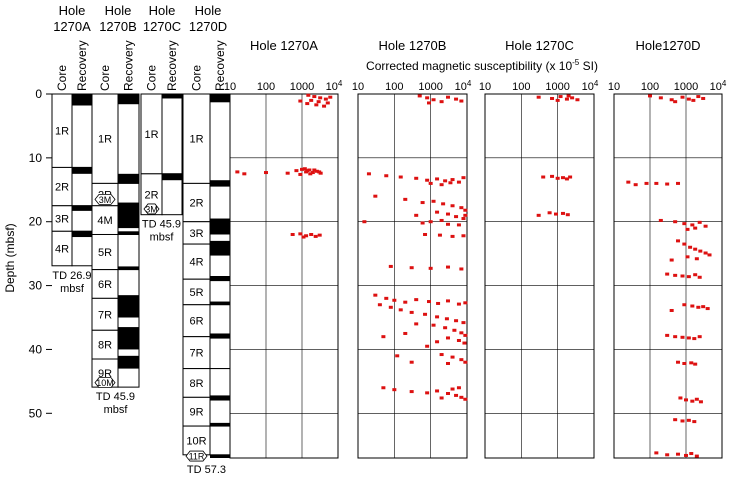 This screenshot has height=477, width=732. What do you see at coordinates (105, 374) in the screenshot?
I see `core-name-label: 9R` at bounding box center [105, 374].